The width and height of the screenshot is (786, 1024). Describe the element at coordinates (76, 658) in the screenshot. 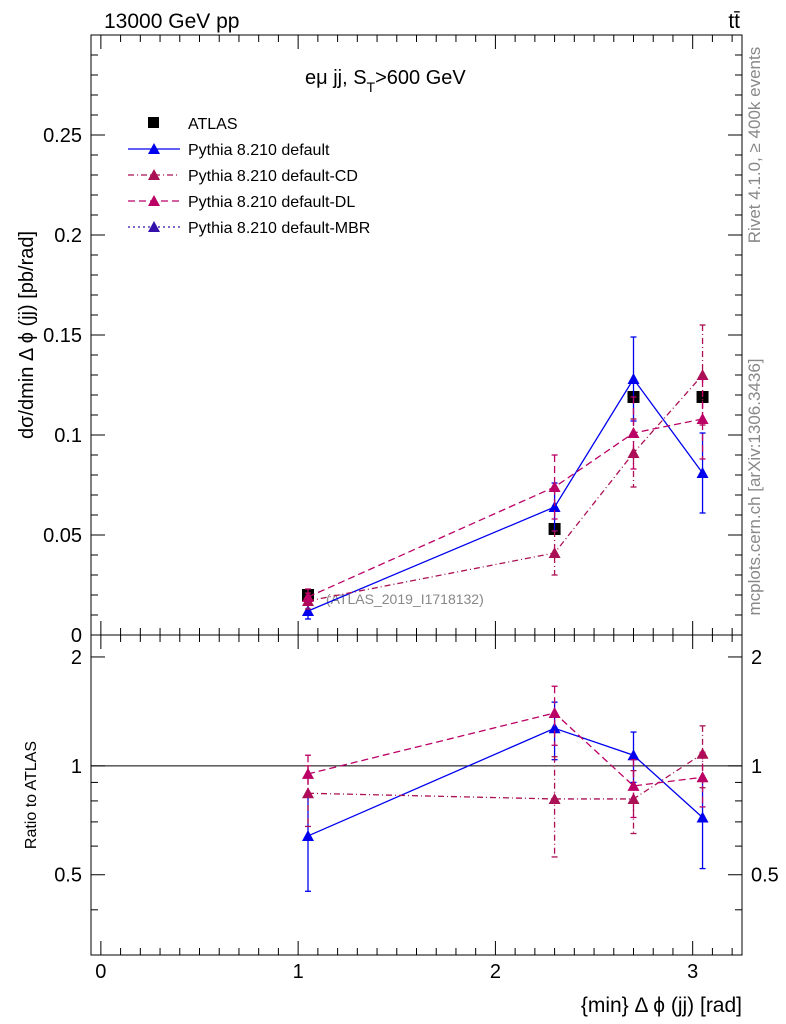

I see `ratio-tick-label-left: 2` at that location.